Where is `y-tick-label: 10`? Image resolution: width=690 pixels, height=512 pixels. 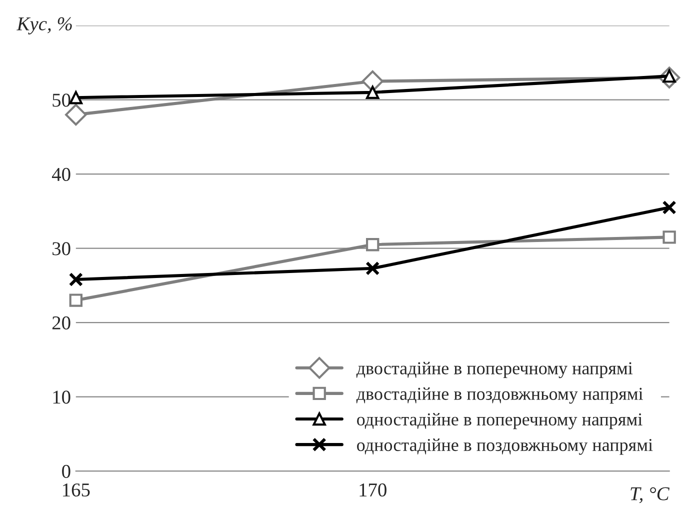
y-tick-label: 10 is located at coordinates (61, 397).